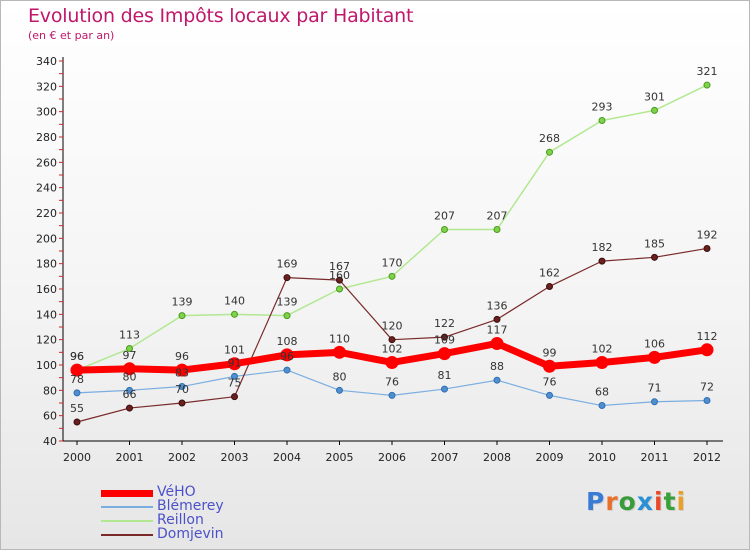 Image resolution: width=750 pixels, height=550 pixels. Describe the element at coordinates (445, 457) in the screenshot. I see `x-tick-label: 2007` at that location.